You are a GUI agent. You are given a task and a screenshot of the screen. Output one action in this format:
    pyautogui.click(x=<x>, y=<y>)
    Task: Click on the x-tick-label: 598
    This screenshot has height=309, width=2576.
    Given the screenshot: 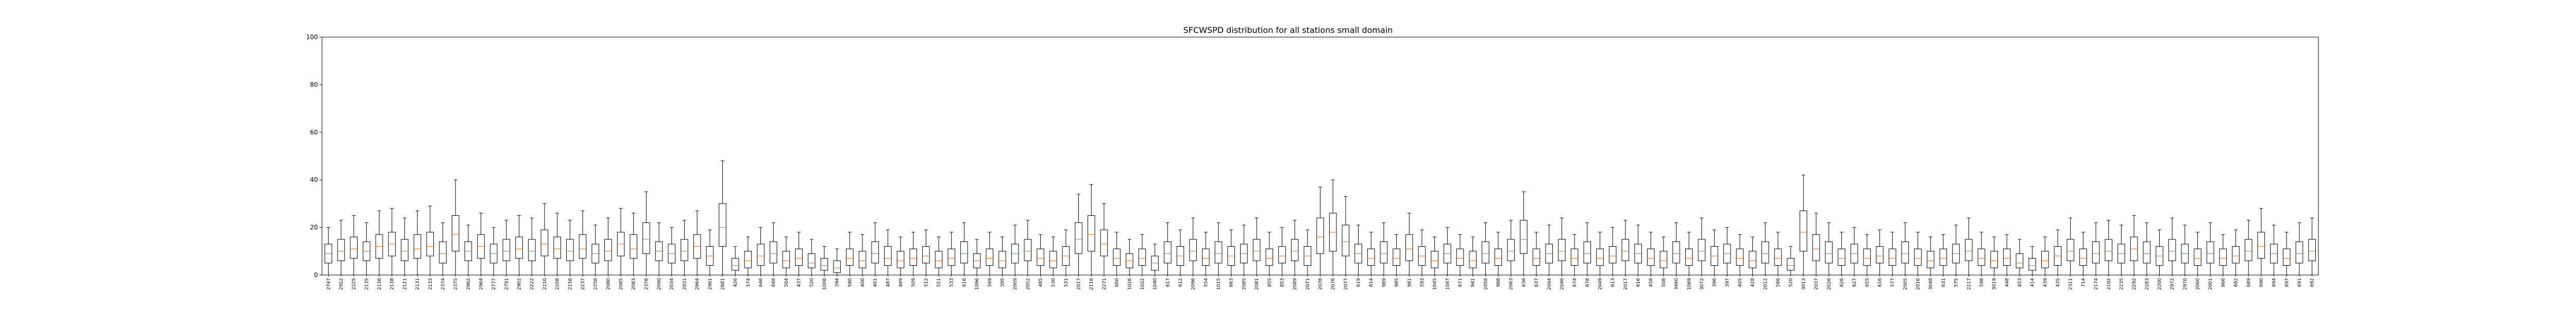 What is the action you would take?
    pyautogui.click(x=1982, y=282)
    